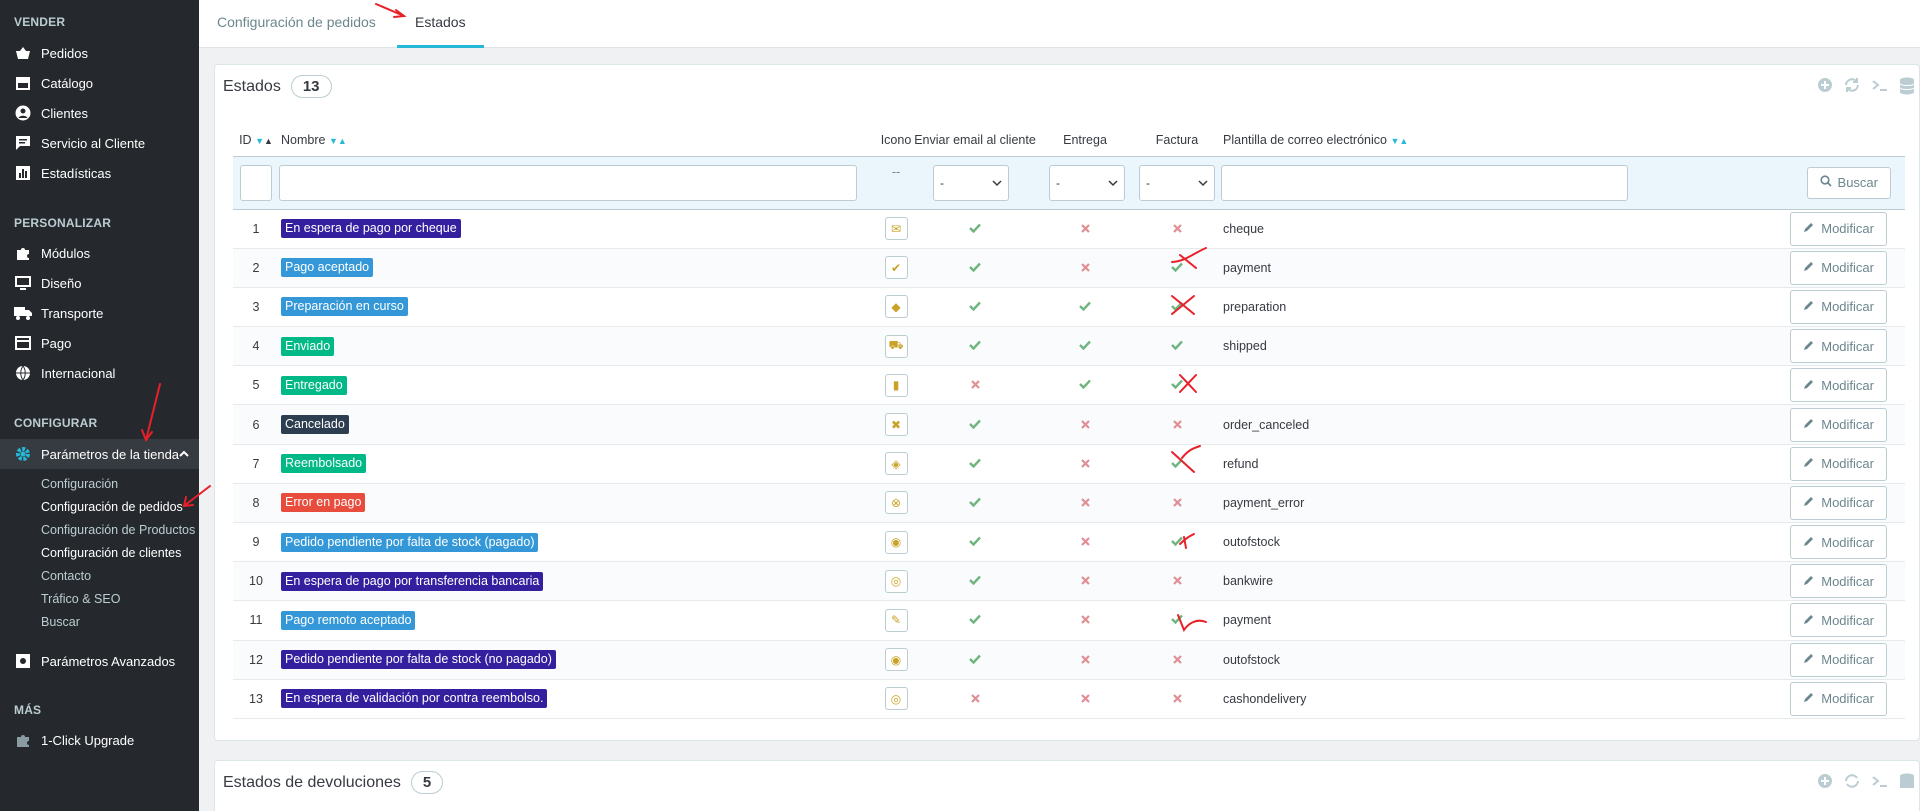  What do you see at coordinates (99, 283) in the screenshot?
I see `sidebar-item-diseno: Diseño` at bounding box center [99, 283].